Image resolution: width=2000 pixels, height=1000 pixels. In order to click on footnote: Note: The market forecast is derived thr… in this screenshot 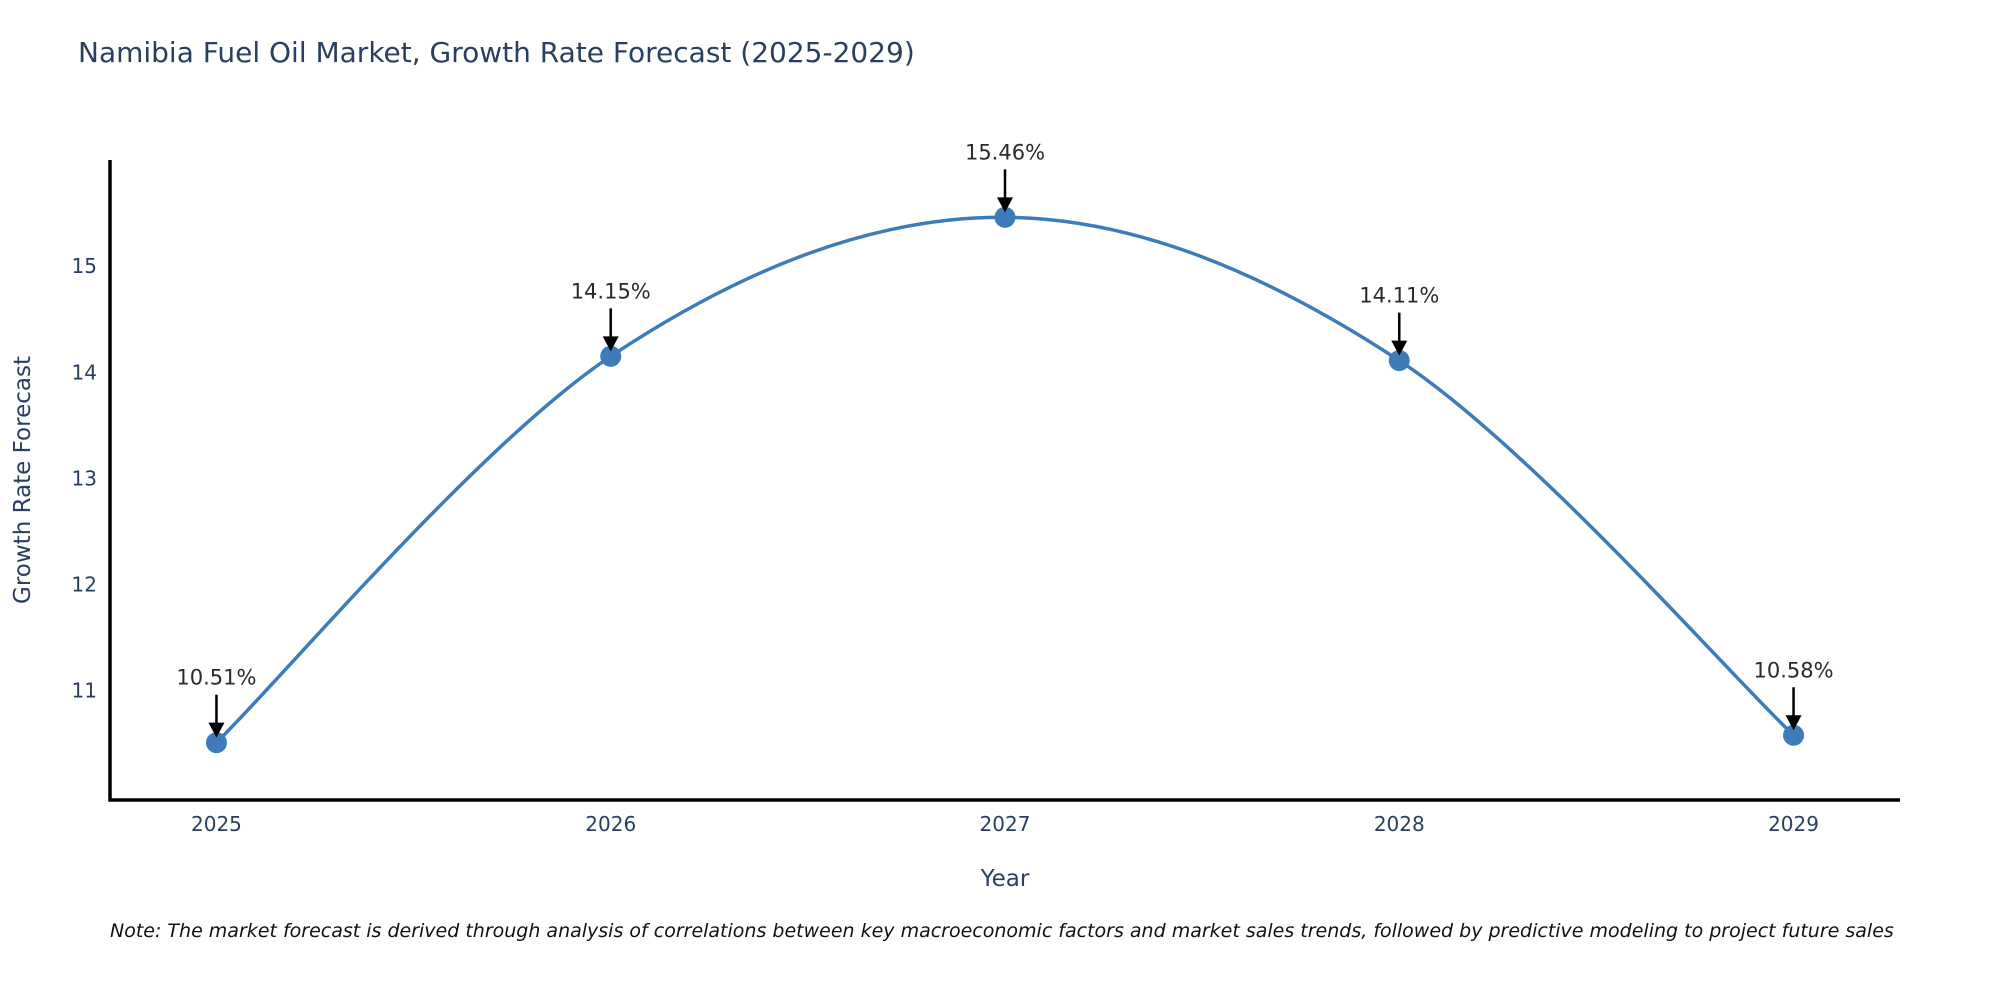, I will do `click(1002, 931)`.